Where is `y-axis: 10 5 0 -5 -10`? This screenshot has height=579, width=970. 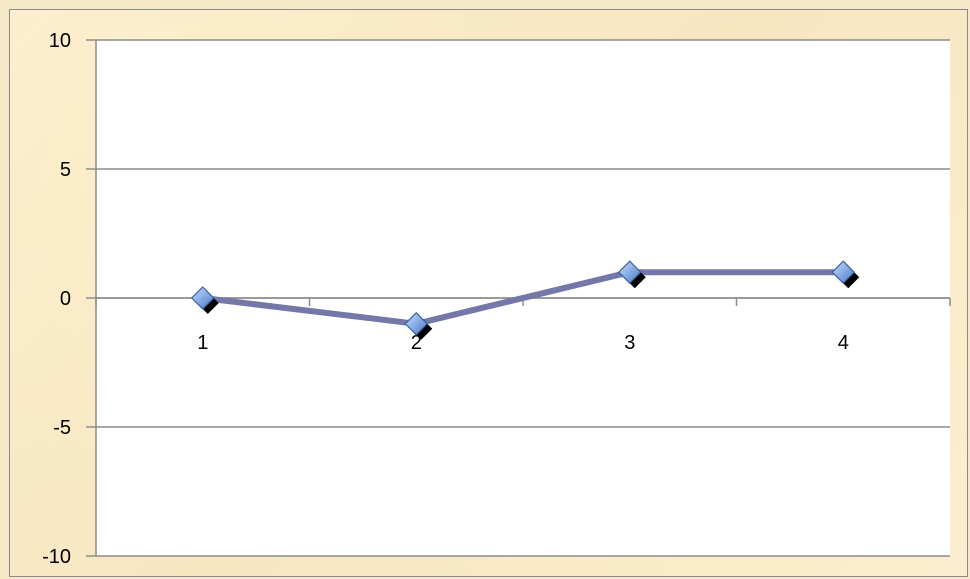 y-axis: 10 5 0 -5 -10 is located at coordinates (69, 299).